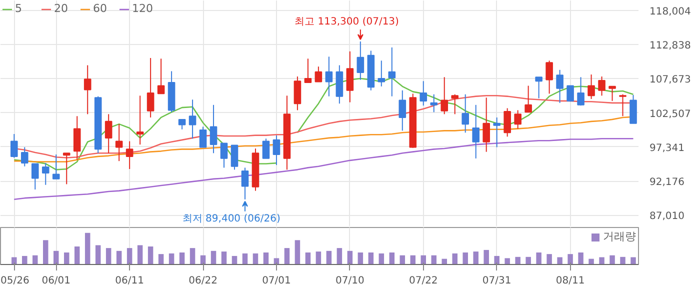 Image resolution: width=700 pixels, height=289 pixels. I want to click on legend-label: 60, so click(100, 8).